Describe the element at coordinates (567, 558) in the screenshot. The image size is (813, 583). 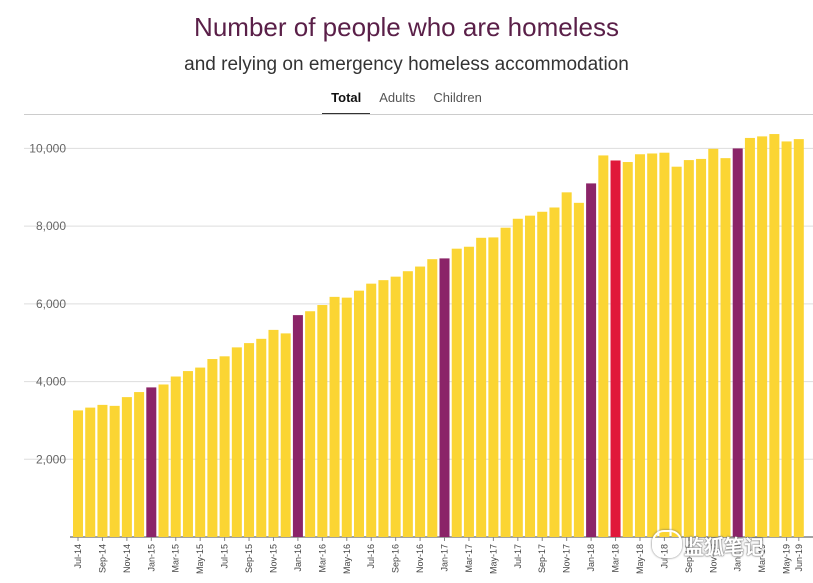
I see `x-tick-label: Nov-17` at that location.